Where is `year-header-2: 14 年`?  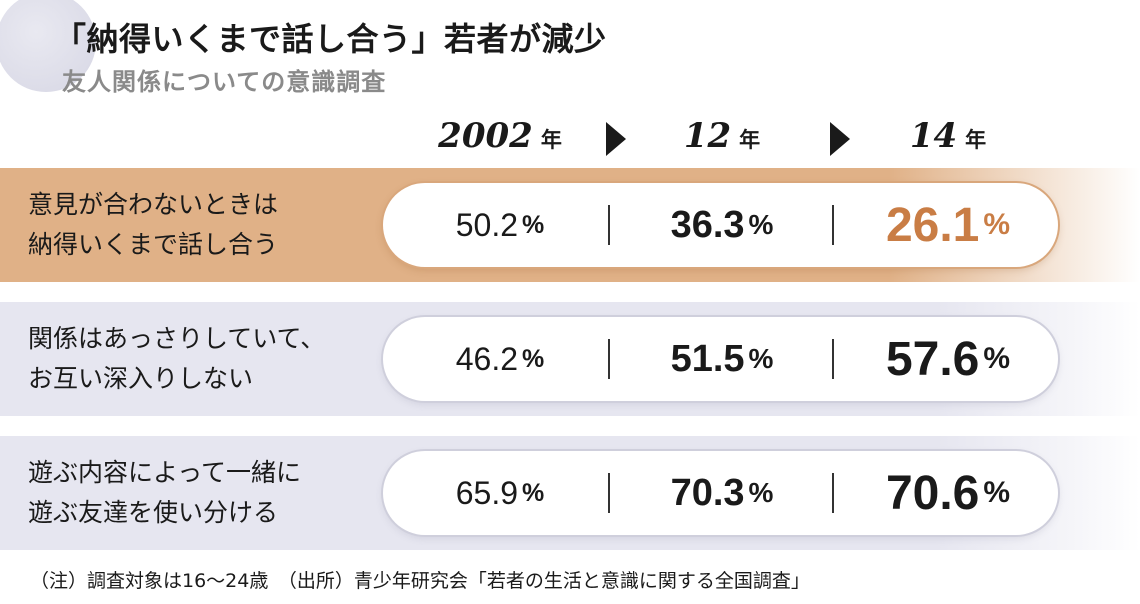 year-header-2: 14 年 is located at coordinates (948, 139).